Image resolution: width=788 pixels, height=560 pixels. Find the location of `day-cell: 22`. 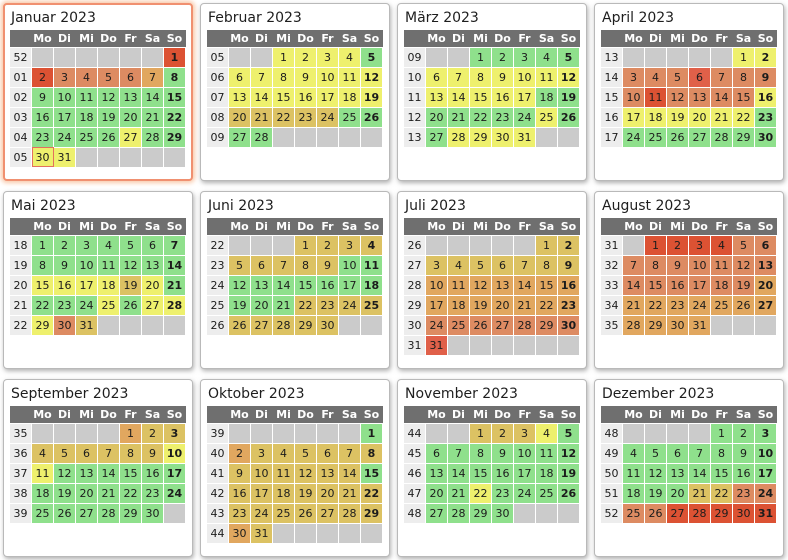

day-cell: 22 is located at coordinates (305, 305).